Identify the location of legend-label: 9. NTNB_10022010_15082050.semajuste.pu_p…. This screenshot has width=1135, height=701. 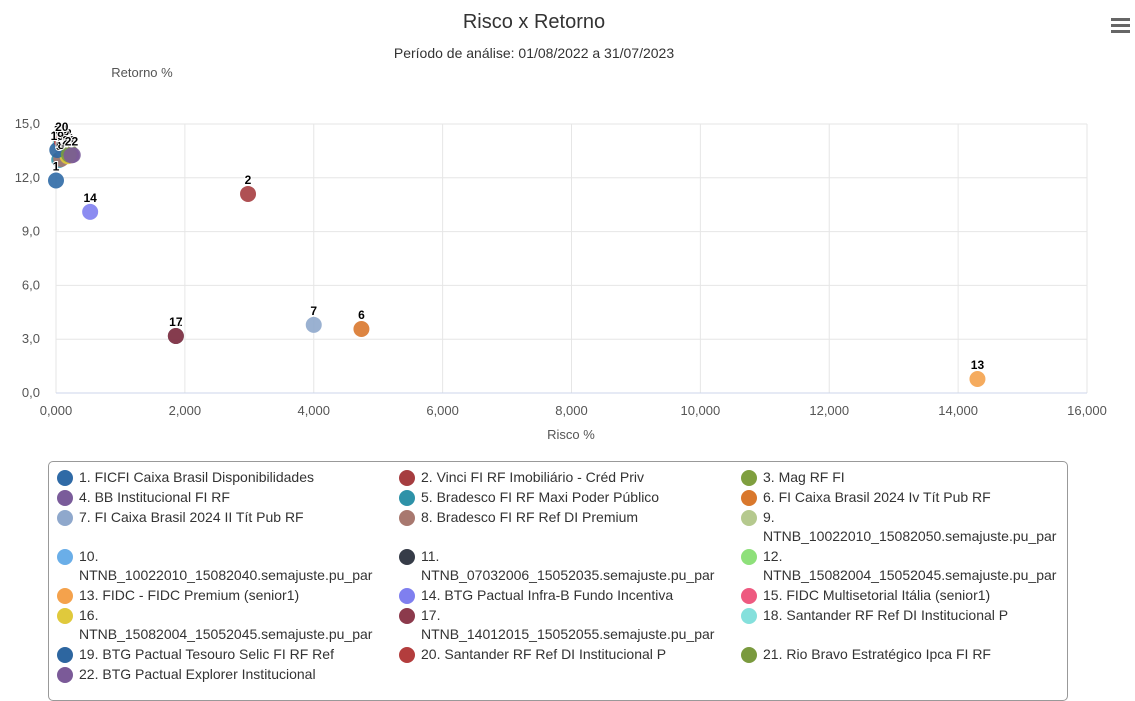
(910, 526).